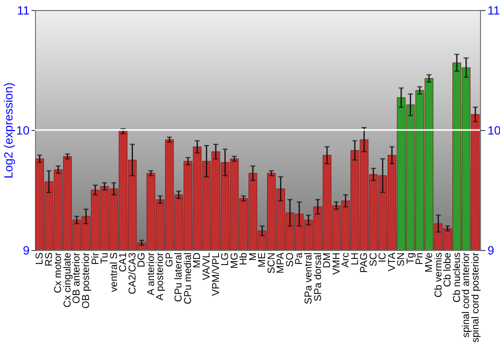  What do you see at coordinates (23, 131) in the screenshot?
I see `y-tick-label: 10` at bounding box center [23, 131].